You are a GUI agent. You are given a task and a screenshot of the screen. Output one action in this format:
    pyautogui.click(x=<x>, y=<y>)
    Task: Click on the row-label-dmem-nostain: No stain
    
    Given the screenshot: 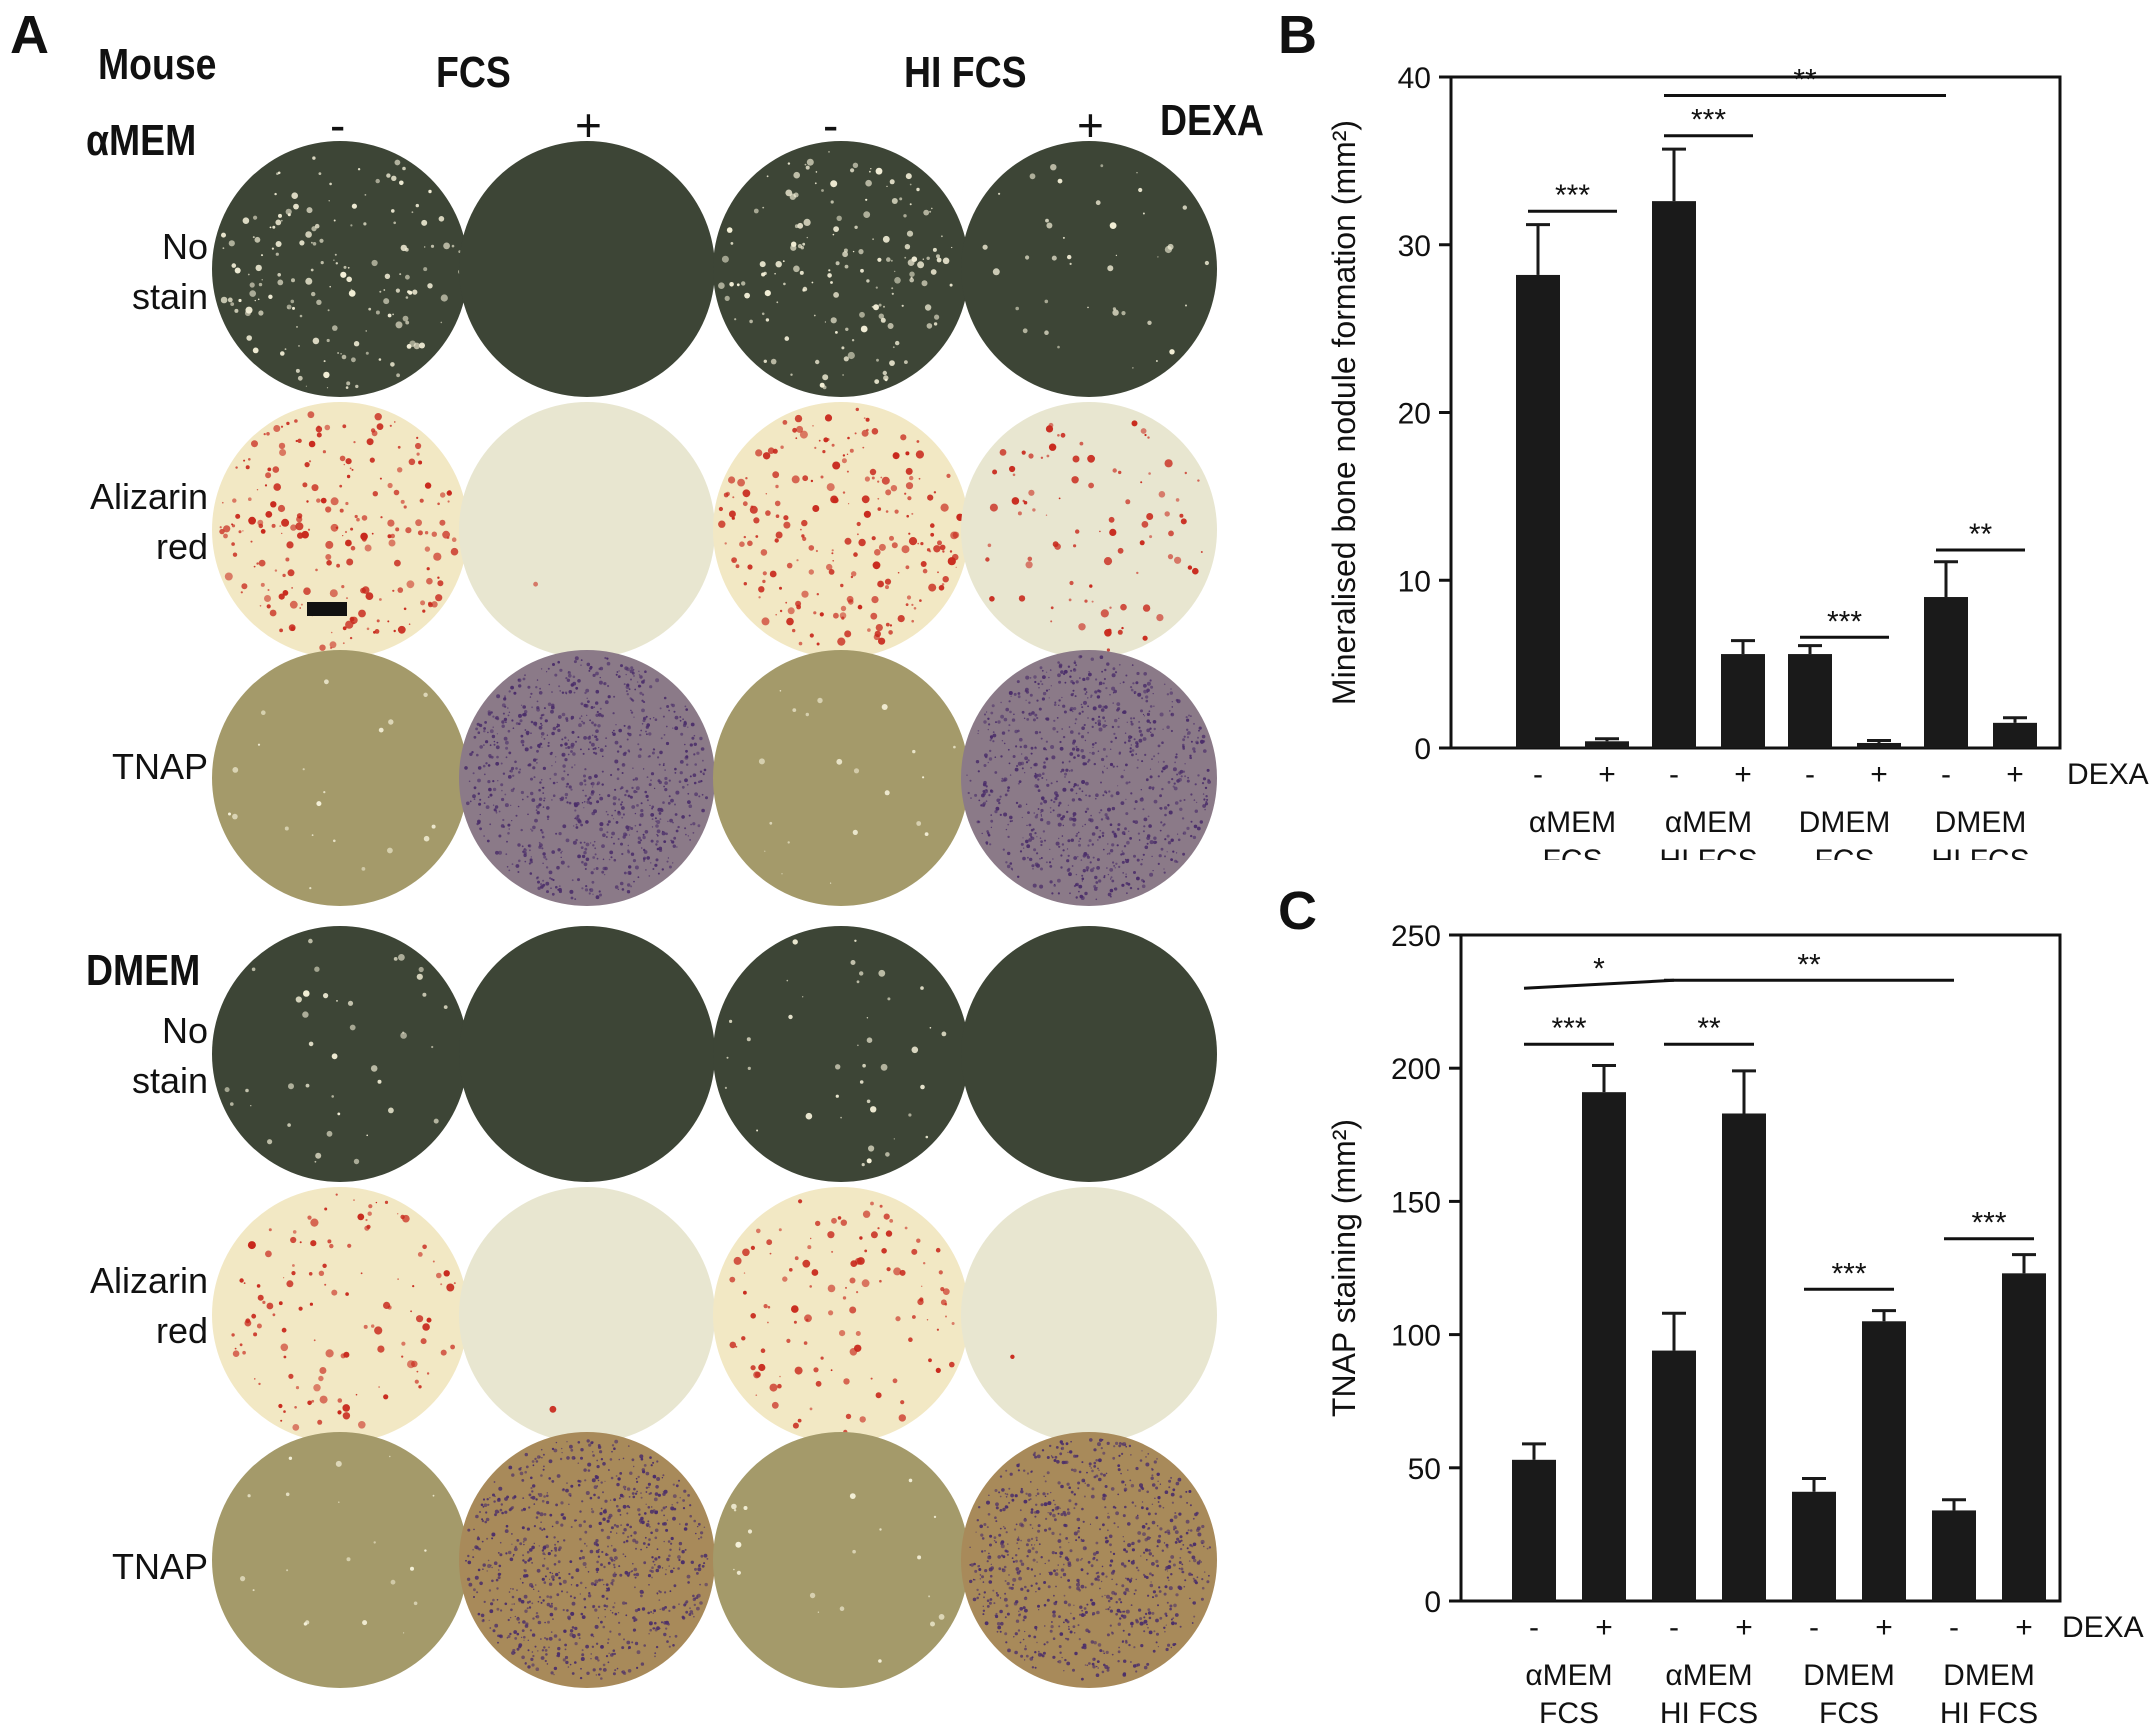 What is the action you would take?
    pyautogui.click(x=170, y=1056)
    